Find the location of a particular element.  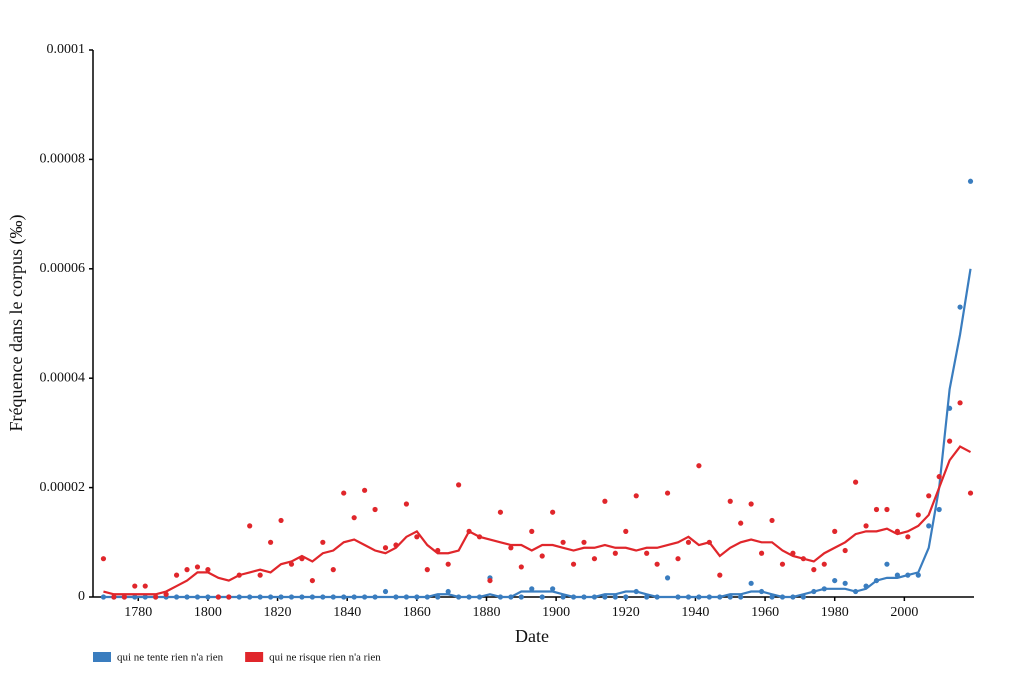

x-tick-label: 1980 is located at coordinates (835, 612).